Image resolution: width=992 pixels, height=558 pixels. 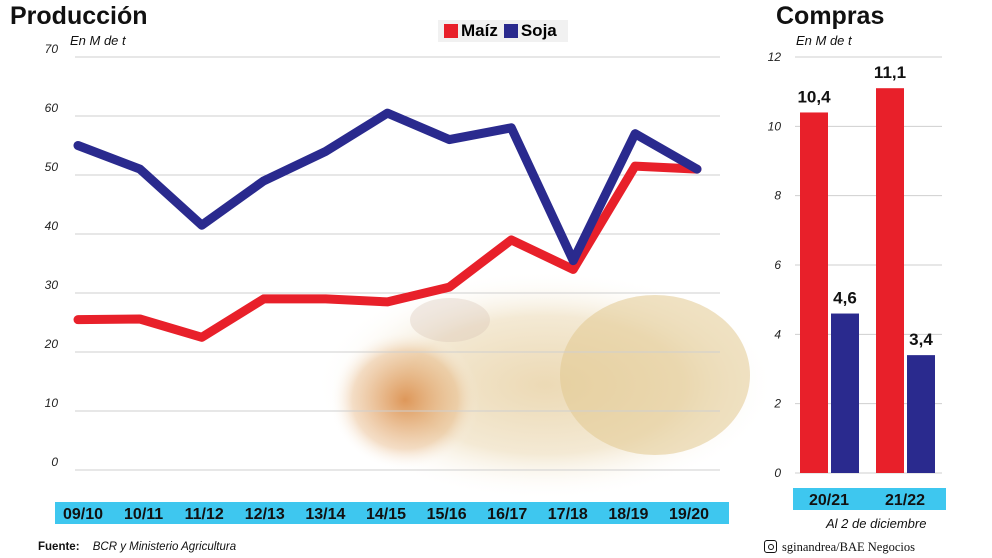 I want to click on x-tick-label: 12/13, so click(x=265, y=514).